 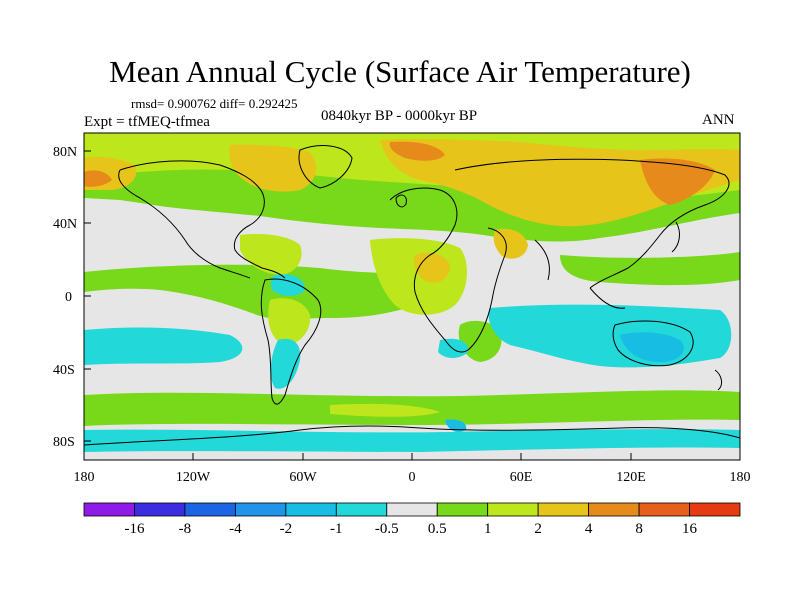 What do you see at coordinates (64, 442) in the screenshot?
I see `lat-label: 80S` at bounding box center [64, 442].